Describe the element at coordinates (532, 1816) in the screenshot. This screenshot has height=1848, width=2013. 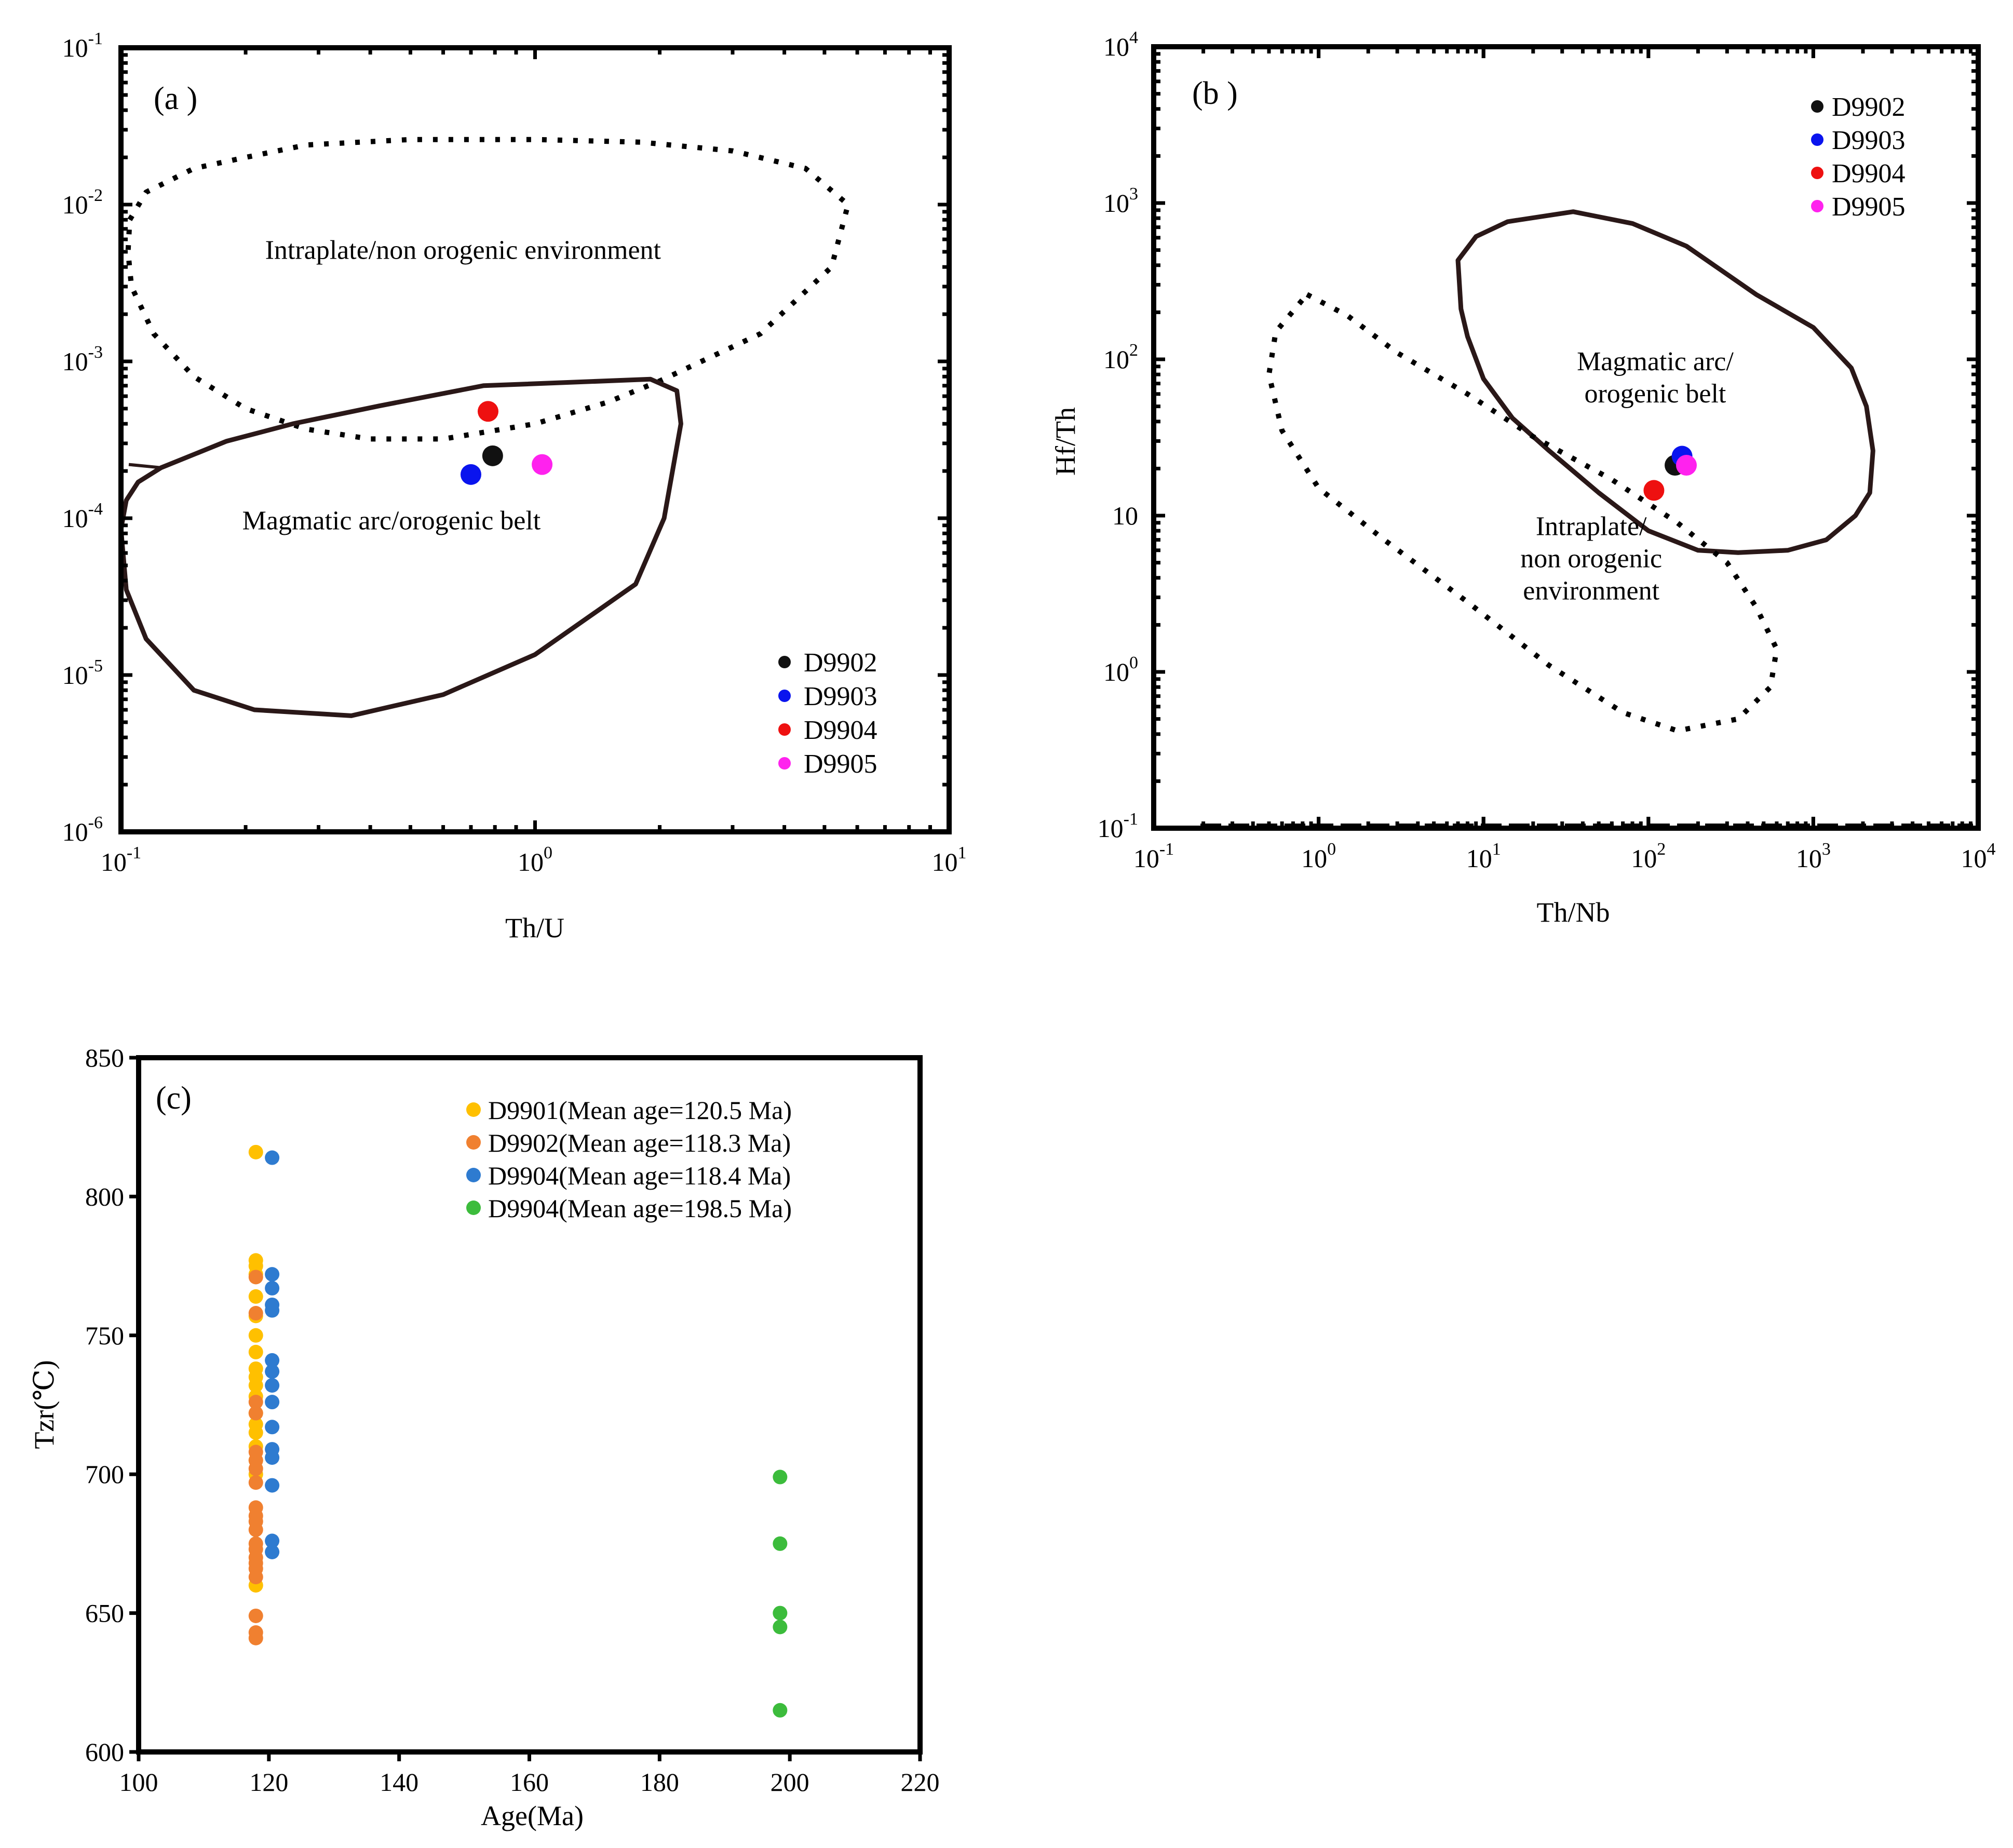
I see `panel-c-xlabel: Age(Ma)` at that location.